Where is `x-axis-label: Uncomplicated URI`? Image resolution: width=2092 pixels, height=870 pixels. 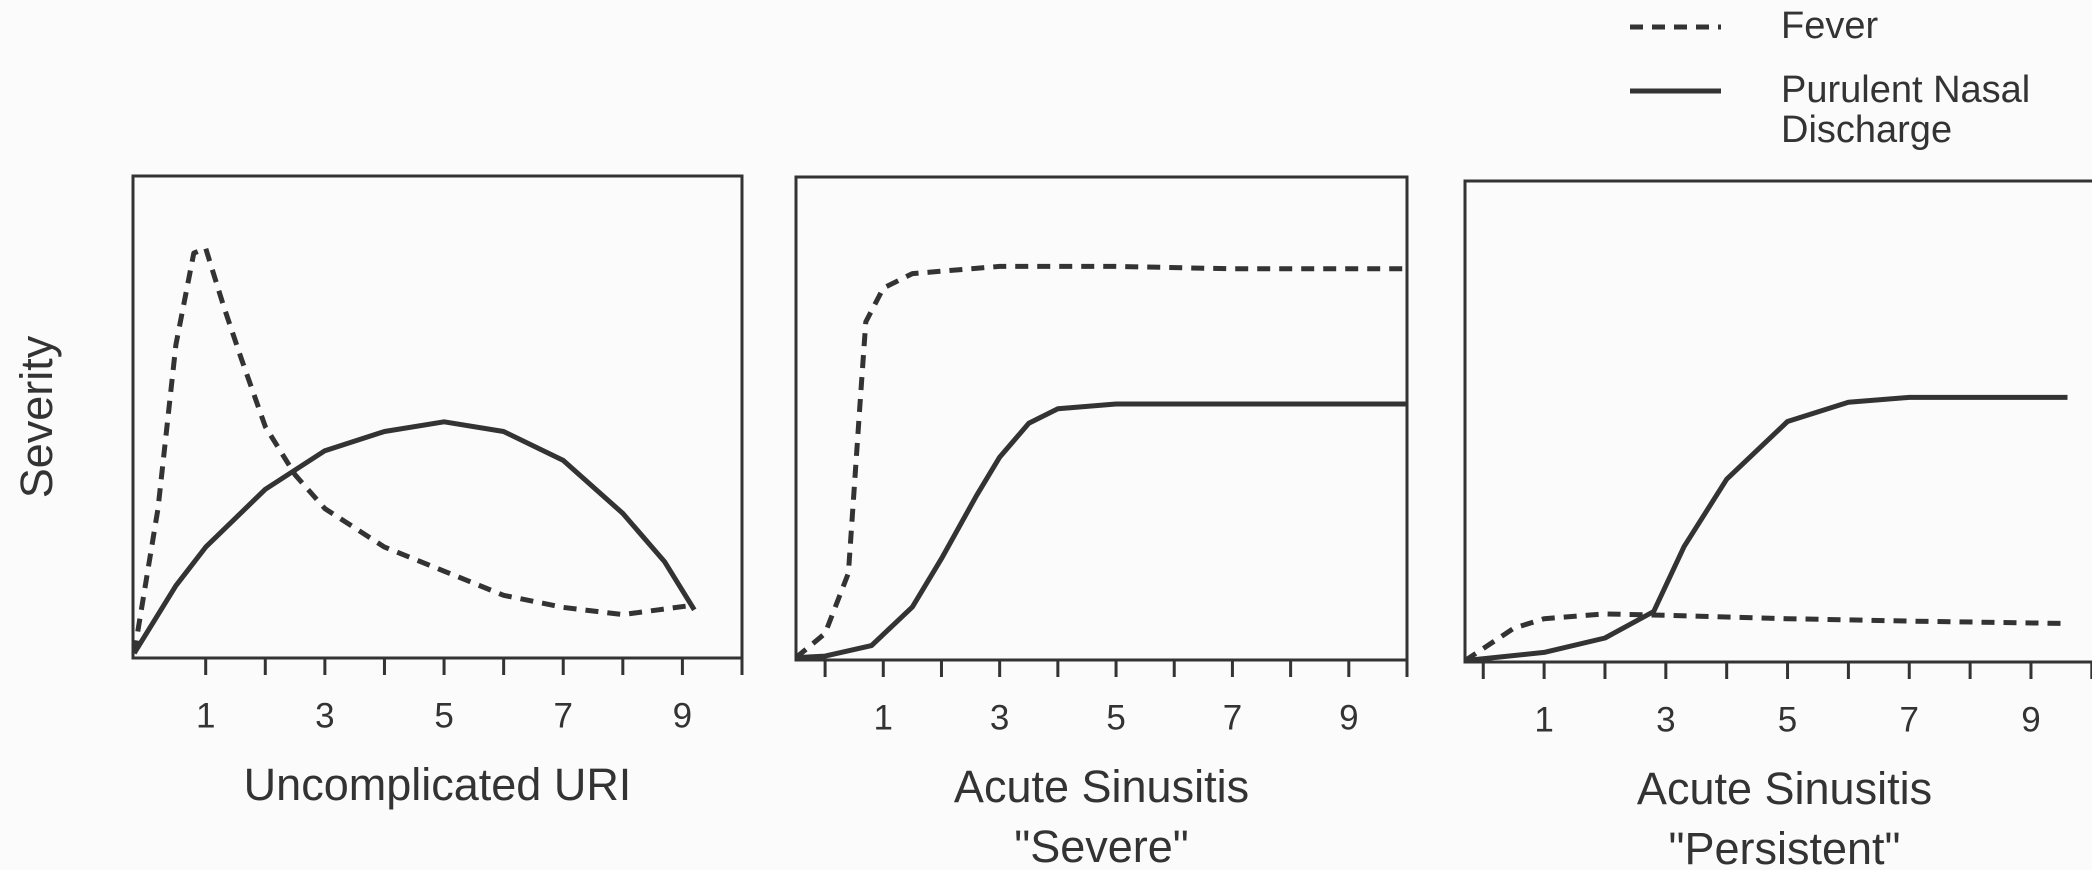
x-axis-label: Uncomplicated URI is located at coordinates (437, 784).